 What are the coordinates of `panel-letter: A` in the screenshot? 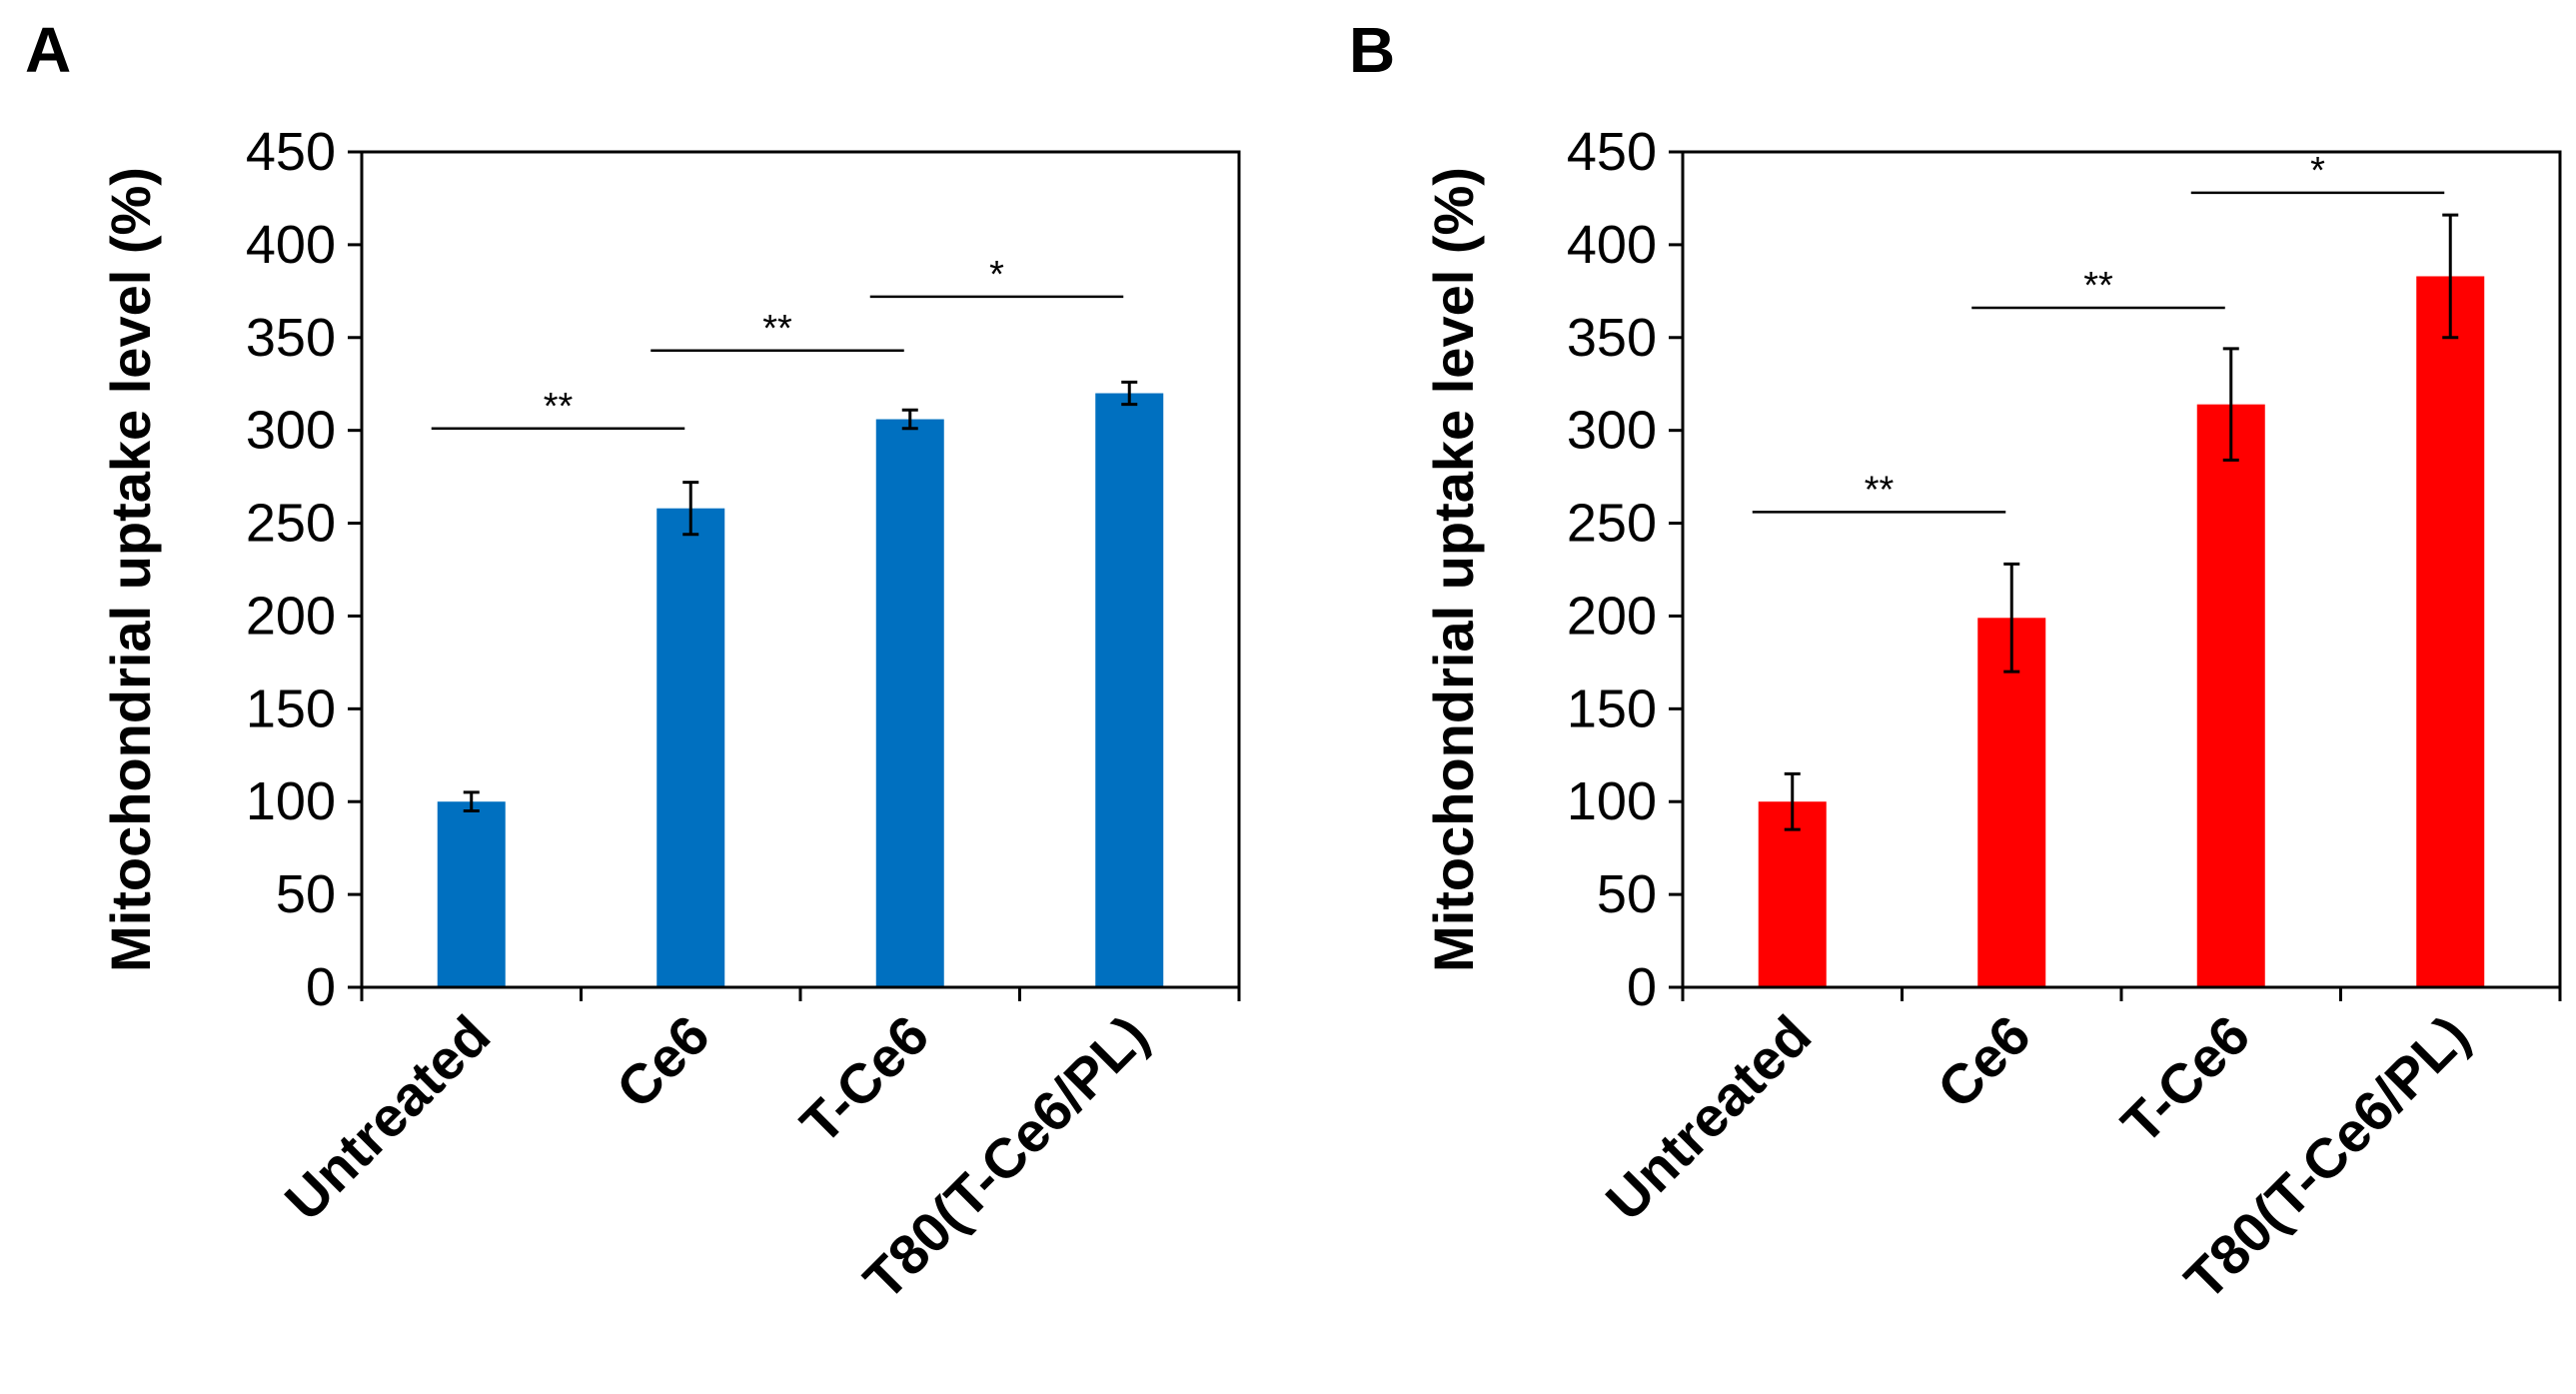 It's located at (48, 50).